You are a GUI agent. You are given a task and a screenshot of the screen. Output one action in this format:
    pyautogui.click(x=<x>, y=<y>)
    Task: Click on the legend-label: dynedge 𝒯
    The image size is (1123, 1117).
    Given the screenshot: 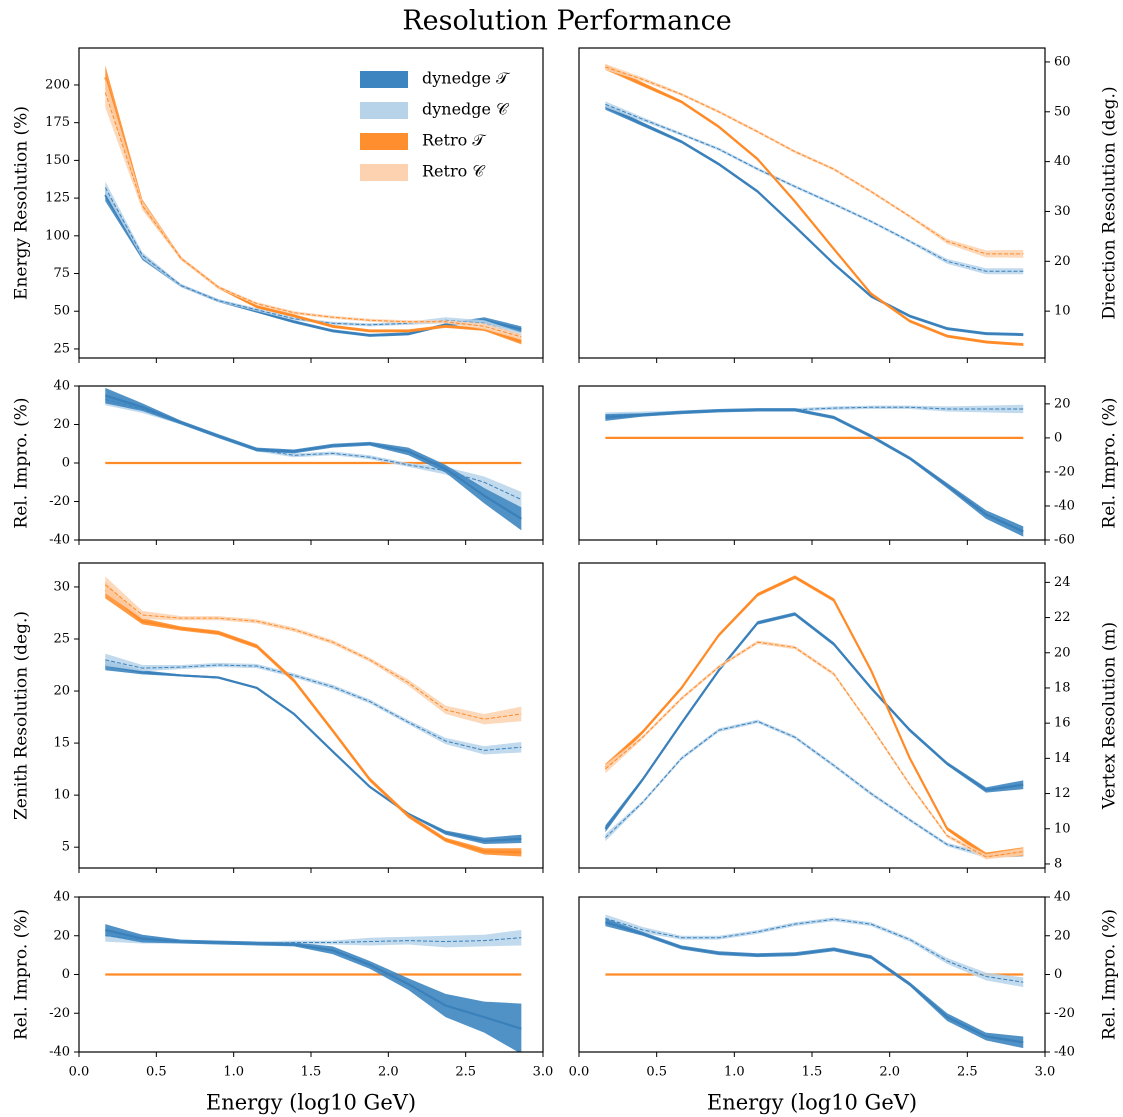 What is the action you would take?
    pyautogui.click(x=466, y=78)
    